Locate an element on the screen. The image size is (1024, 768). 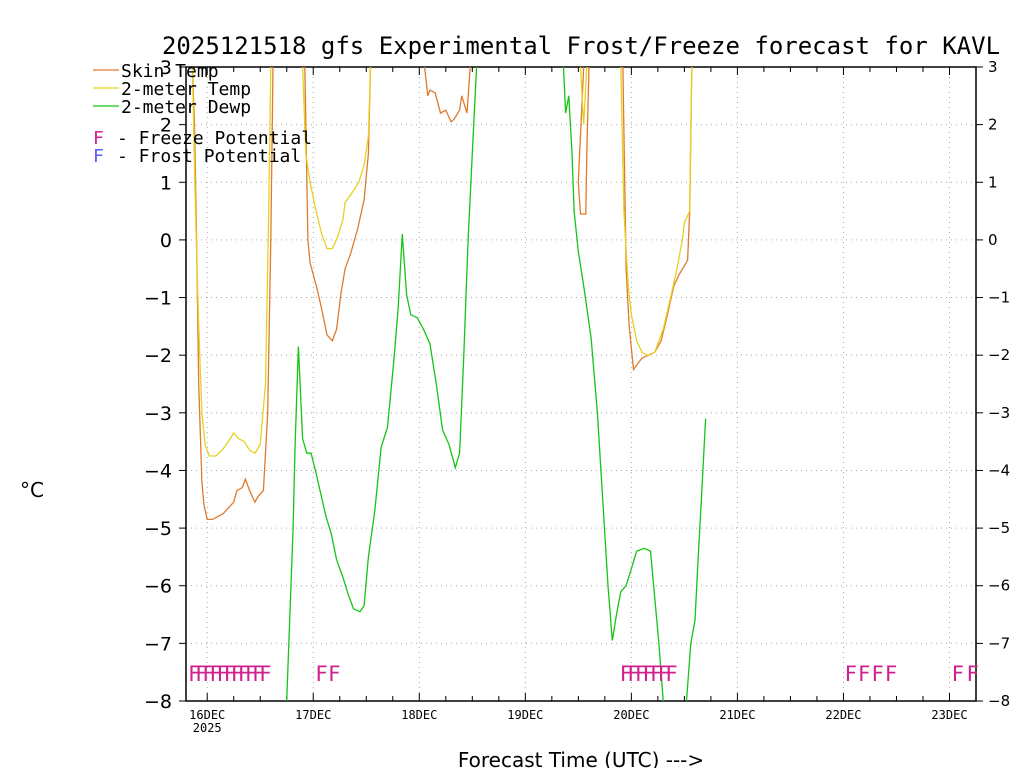
x-tick-label: 19DEC is located at coordinates (525, 715).